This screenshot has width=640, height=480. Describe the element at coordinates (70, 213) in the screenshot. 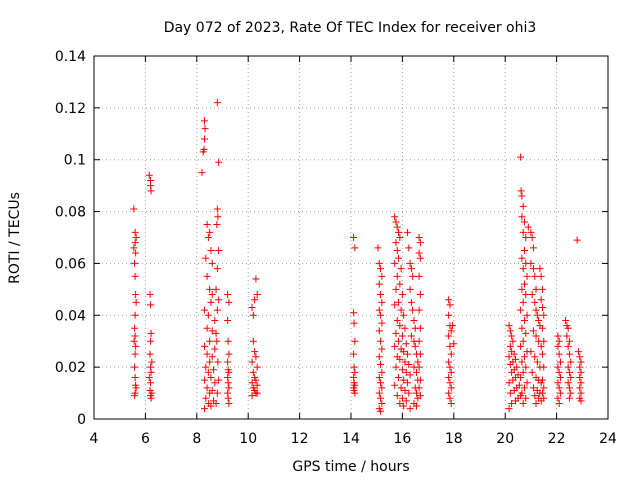

I see `y-tick-label: 0.08` at that location.